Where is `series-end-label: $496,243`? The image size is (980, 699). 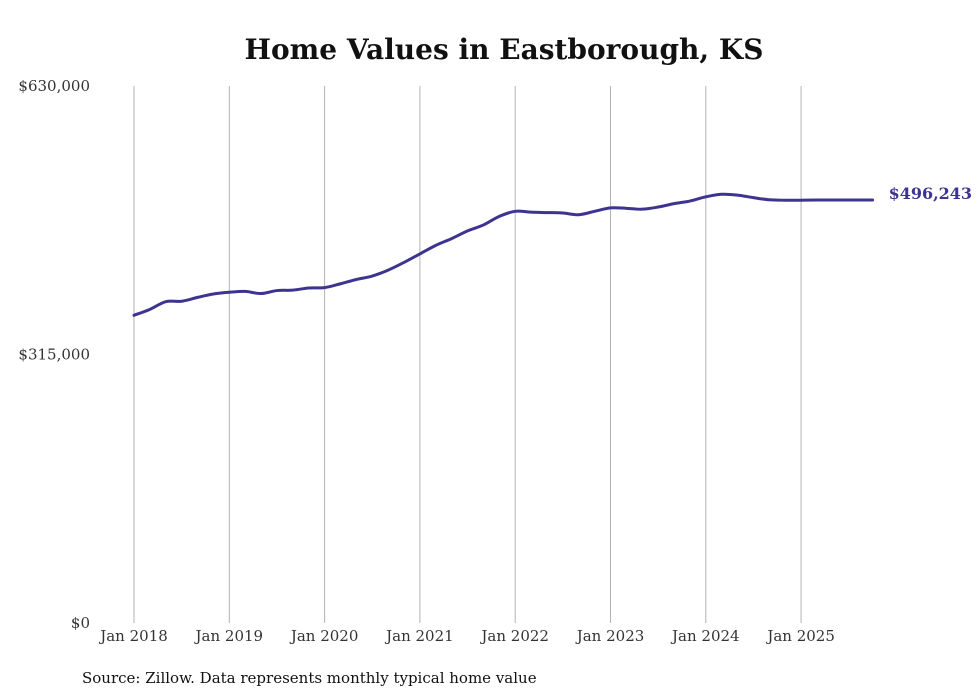
series-end-label: $496,243 is located at coordinates (931, 193).